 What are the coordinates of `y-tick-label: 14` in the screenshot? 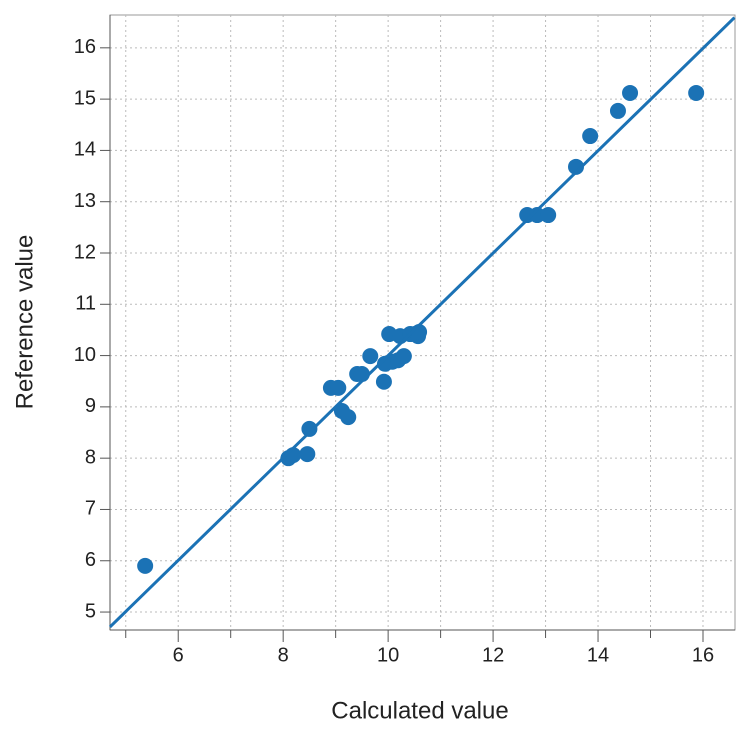 It's located at (85, 150).